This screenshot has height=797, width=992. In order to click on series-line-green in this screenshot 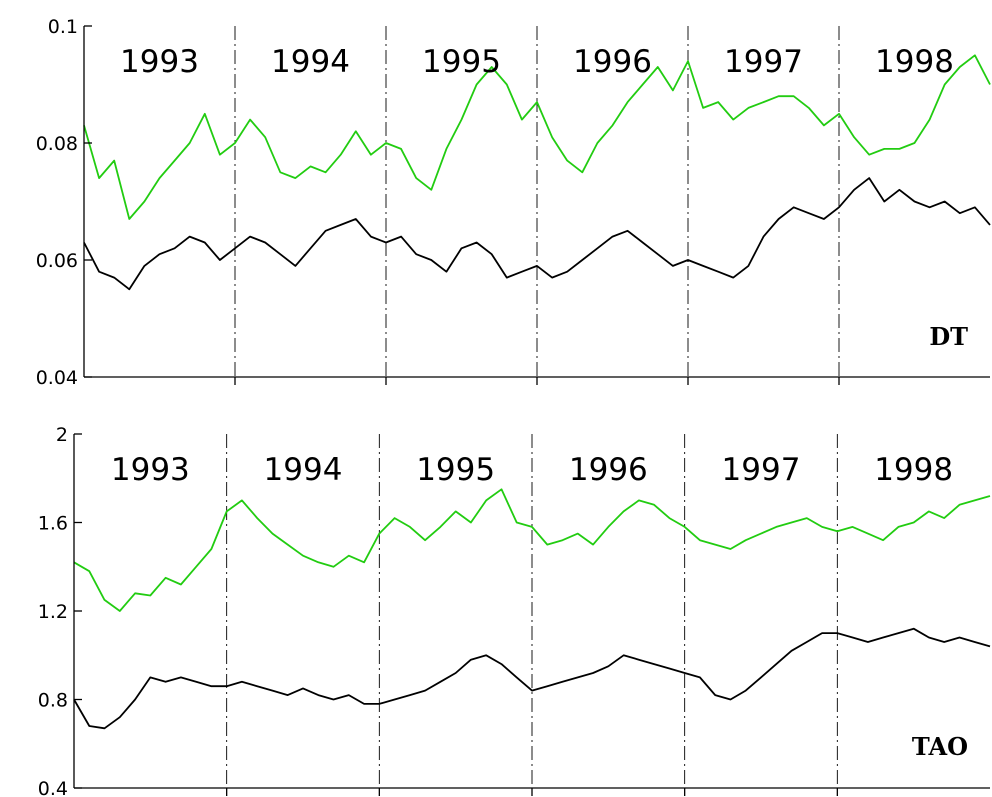, I will do `click(532, 550)`.